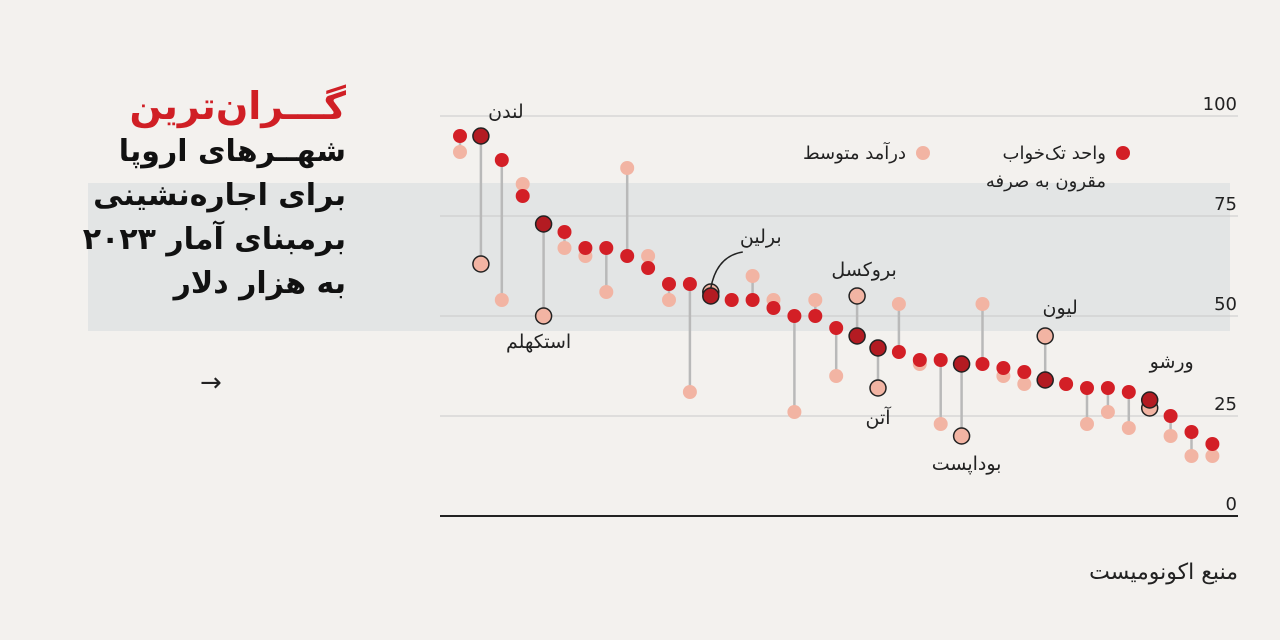 The width and height of the screenshot is (1280, 640). I want to click on legend-item-one-bed: واحد تک‌خواب مقرون به صرفه, so click(1048, 168).